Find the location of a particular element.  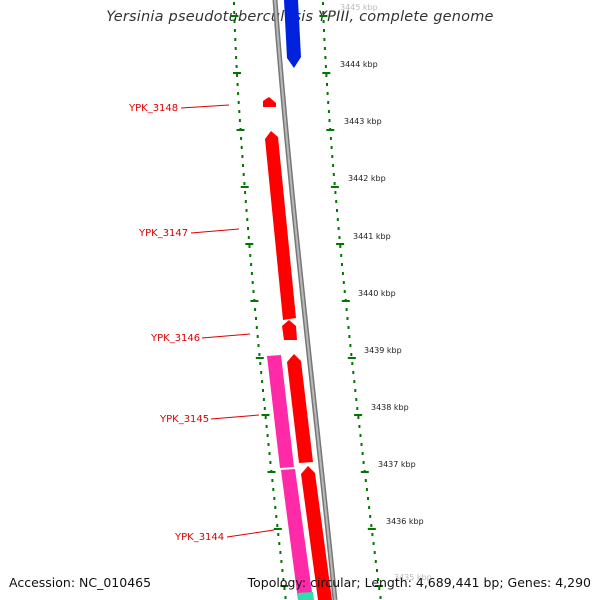

gene-label-ypk-3147: YPK_3147 is located at coordinates (163, 233).